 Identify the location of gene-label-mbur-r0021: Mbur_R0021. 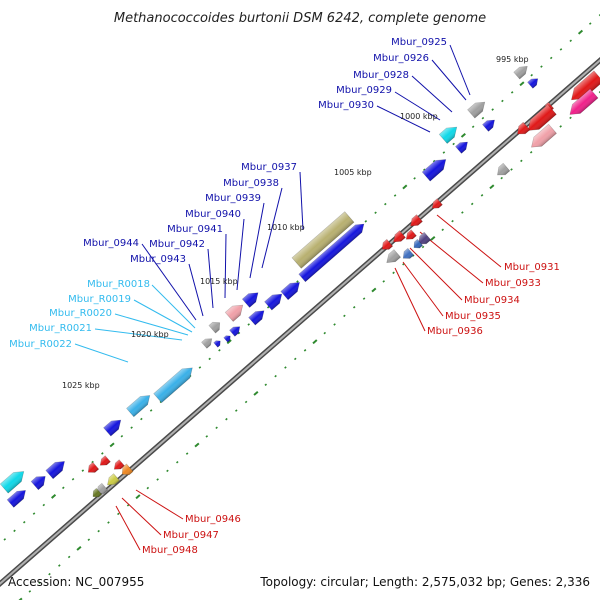
(60, 328).